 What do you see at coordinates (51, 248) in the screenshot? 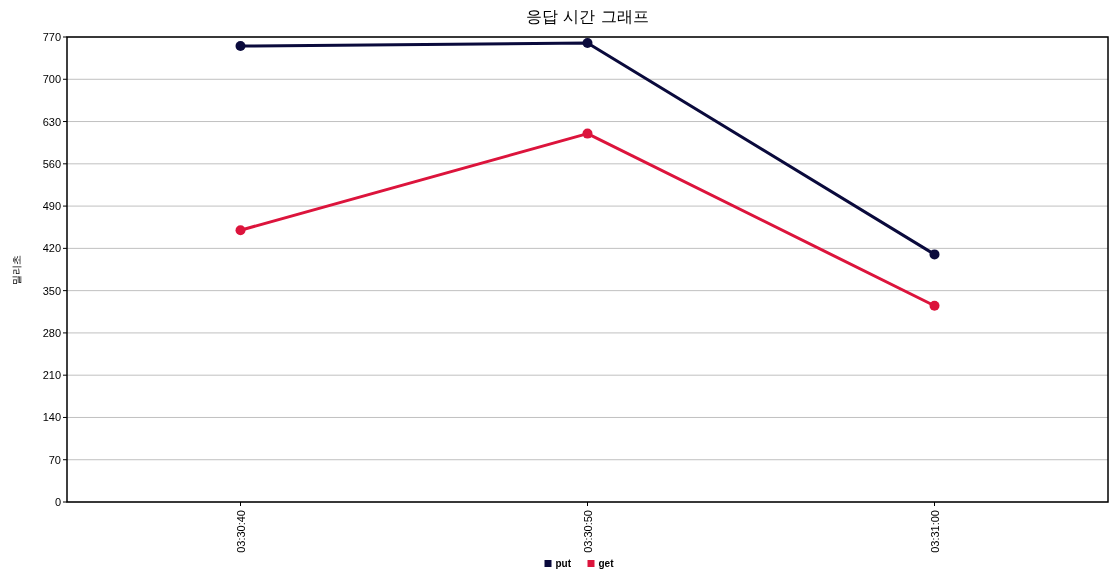
I see `y-tick-label: 420` at bounding box center [51, 248].